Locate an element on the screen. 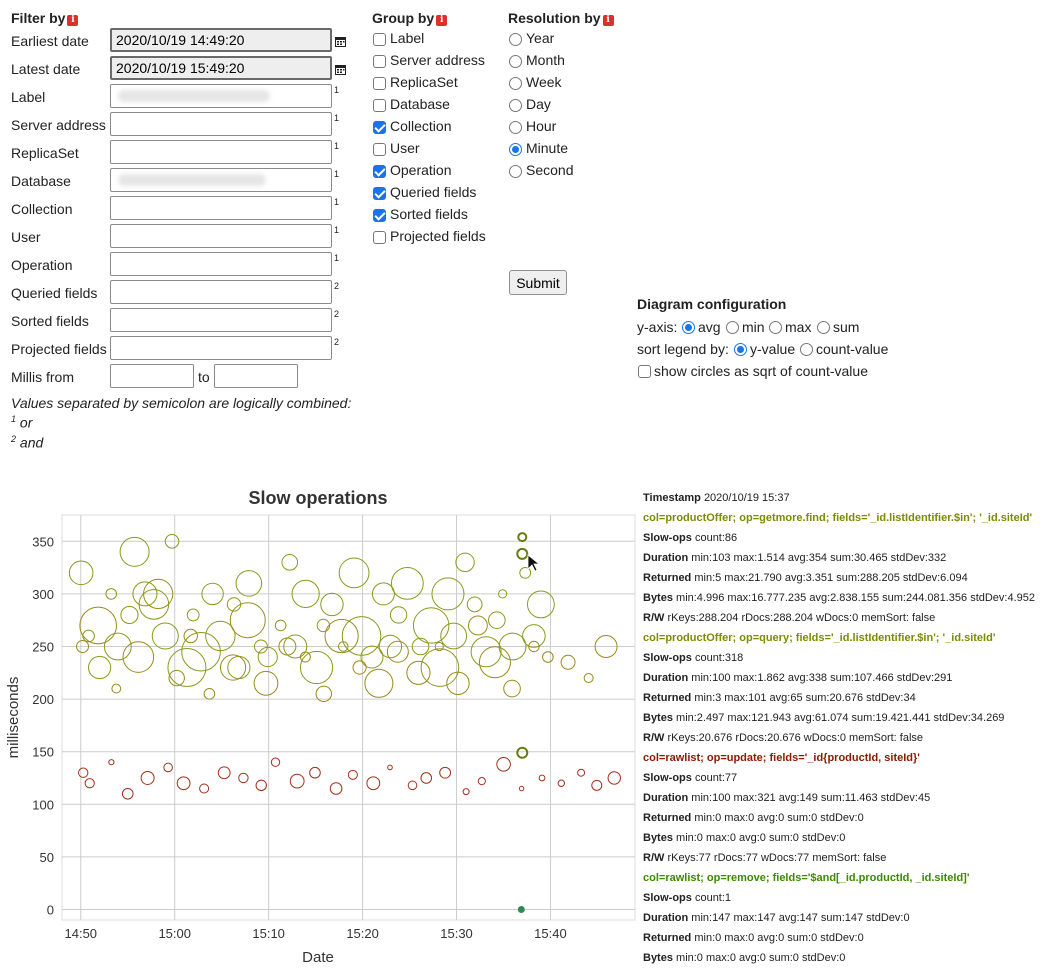 The image size is (1043, 980). detail-key: Returned is located at coordinates (667, 698).